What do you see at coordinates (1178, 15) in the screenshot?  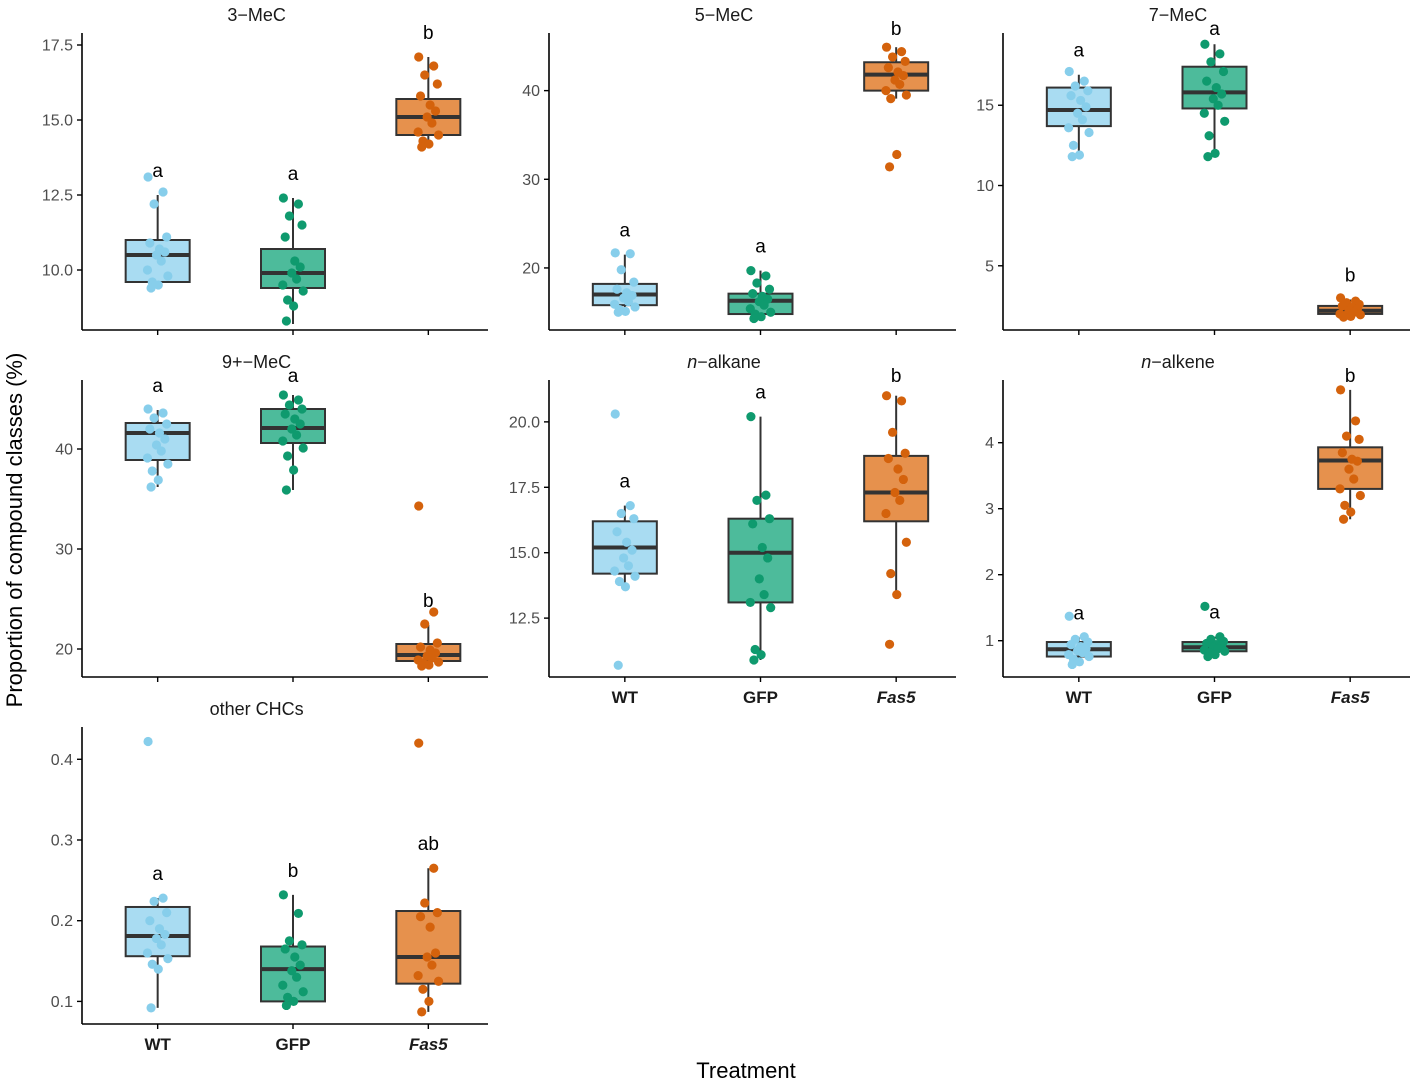 I see `panel-title: 7−MeC` at bounding box center [1178, 15].